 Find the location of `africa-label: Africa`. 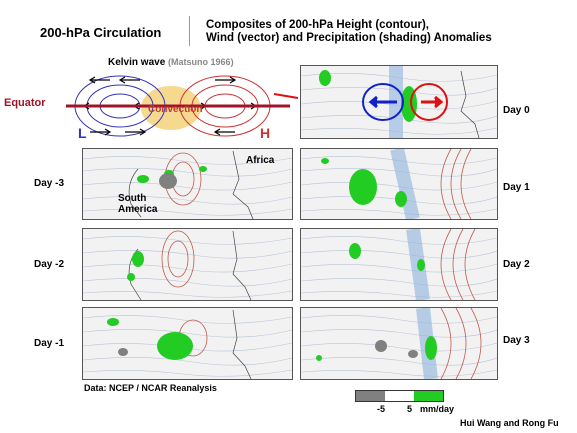

africa-label: Africa is located at coordinates (260, 160).